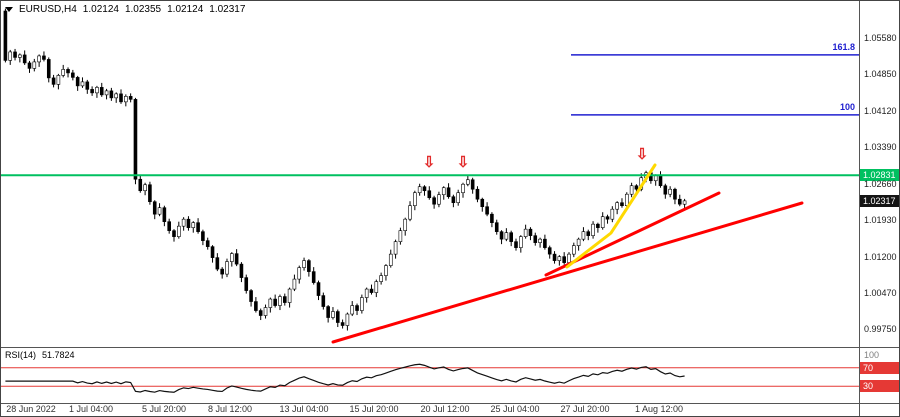 This screenshot has width=900, height=417. Describe the element at coordinates (374, 409) in the screenshot. I see `time-axis-label: 15 Jul 20:00` at that location.